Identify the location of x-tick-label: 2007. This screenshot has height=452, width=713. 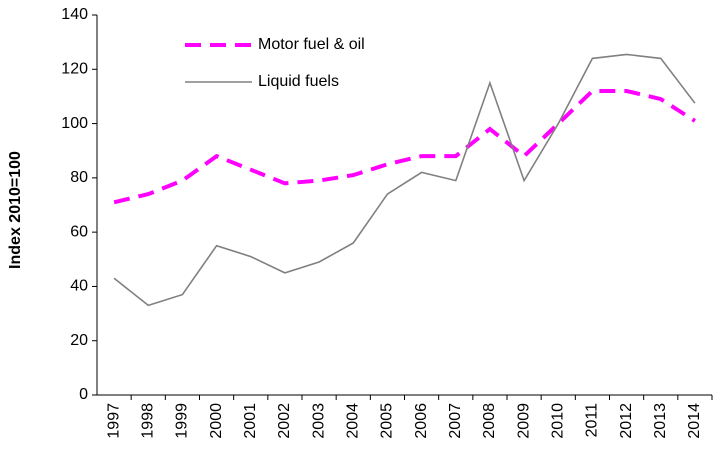
(455, 421).